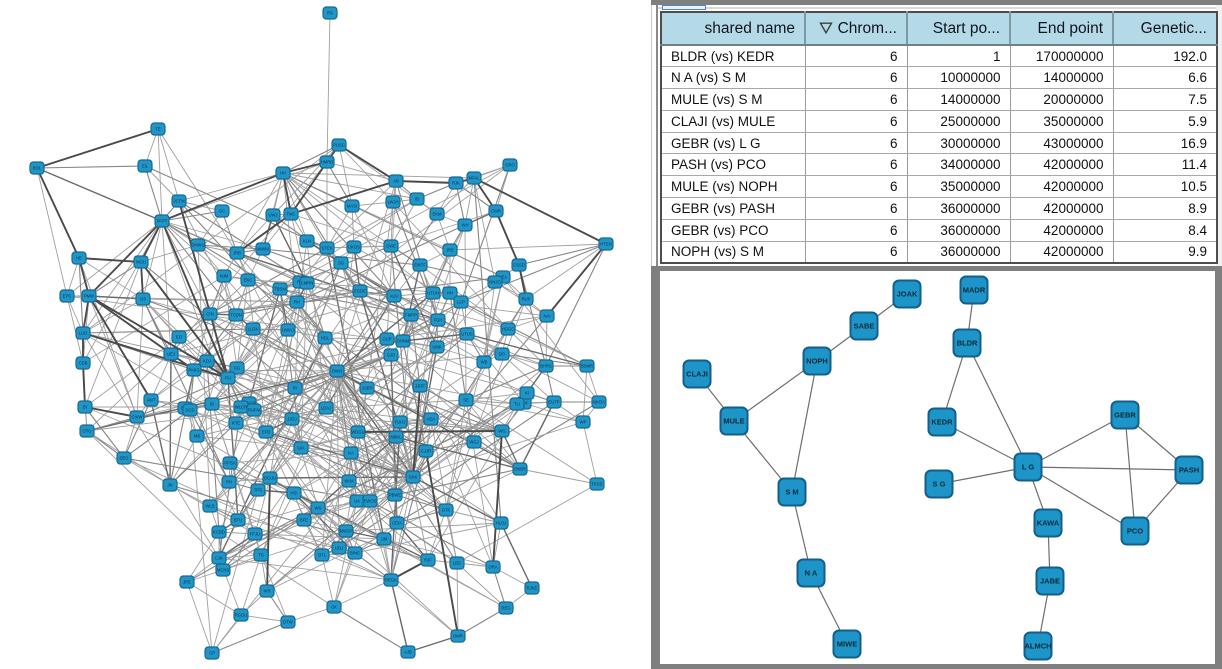  What do you see at coordinates (223, 570) in the screenshot?
I see `svg-text: MCNS` at bounding box center [223, 570].